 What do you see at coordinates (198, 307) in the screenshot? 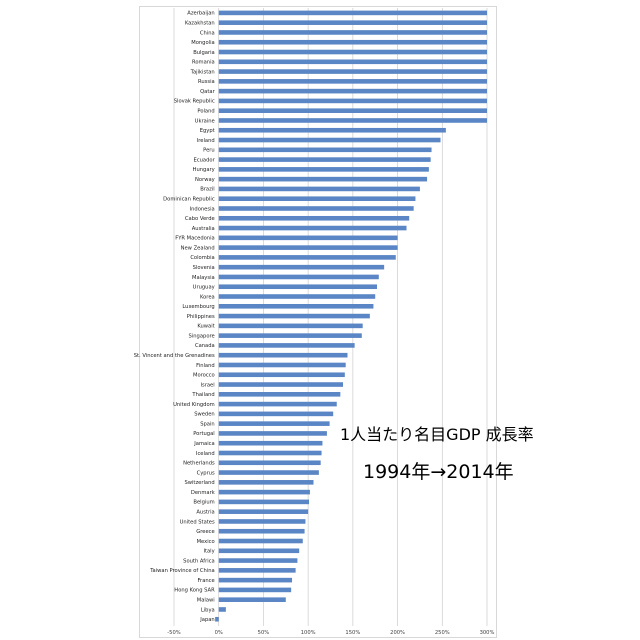
I see `category-label: Luxembourg` at bounding box center [198, 307].